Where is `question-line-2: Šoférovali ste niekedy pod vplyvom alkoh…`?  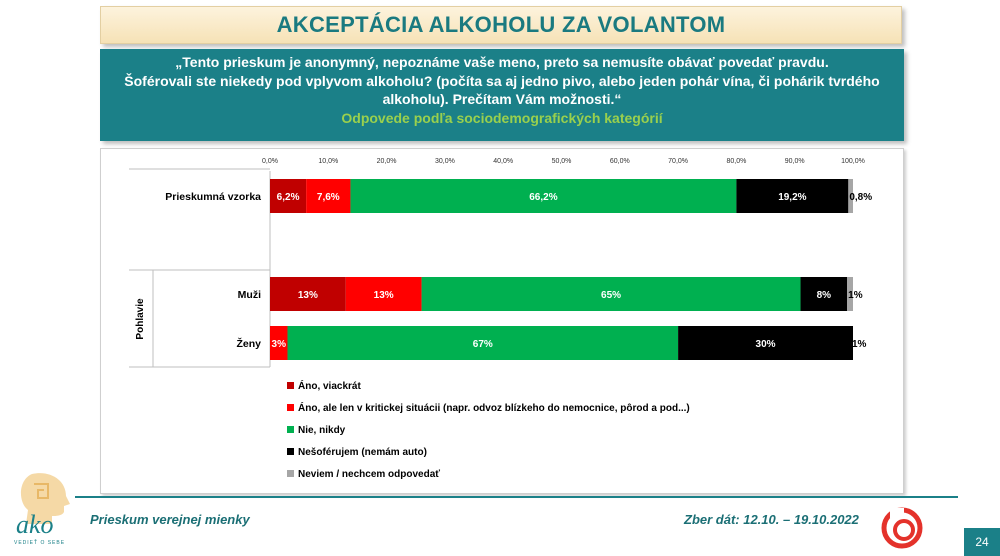 question-line-2: Šoférovali ste niekedy pod vplyvom alkoh… is located at coordinates (502, 80).